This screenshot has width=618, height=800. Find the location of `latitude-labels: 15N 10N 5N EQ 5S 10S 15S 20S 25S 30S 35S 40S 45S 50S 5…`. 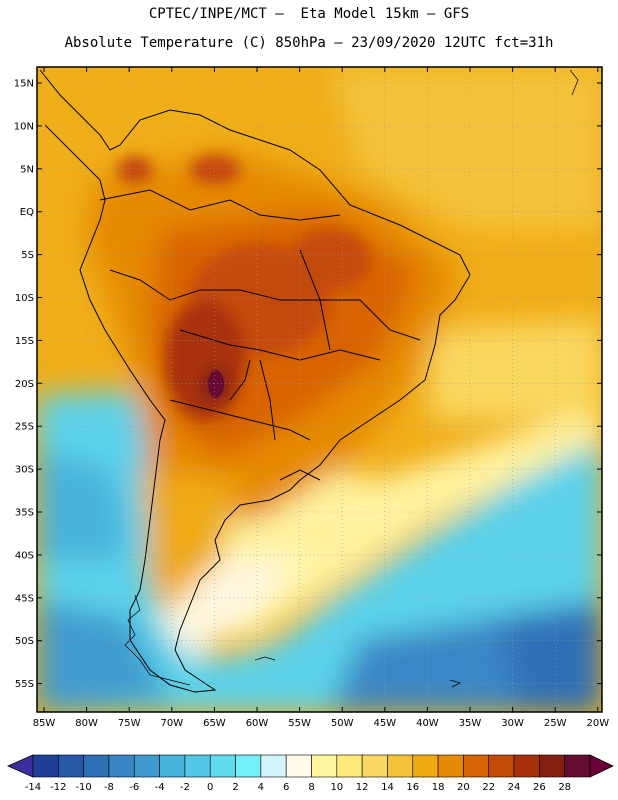

latitude-labels: 15N 10N 5N EQ 5S 10S 15S 20S 25S 30S 35S 40S 45S 50S 5… is located at coordinates (24, 385).